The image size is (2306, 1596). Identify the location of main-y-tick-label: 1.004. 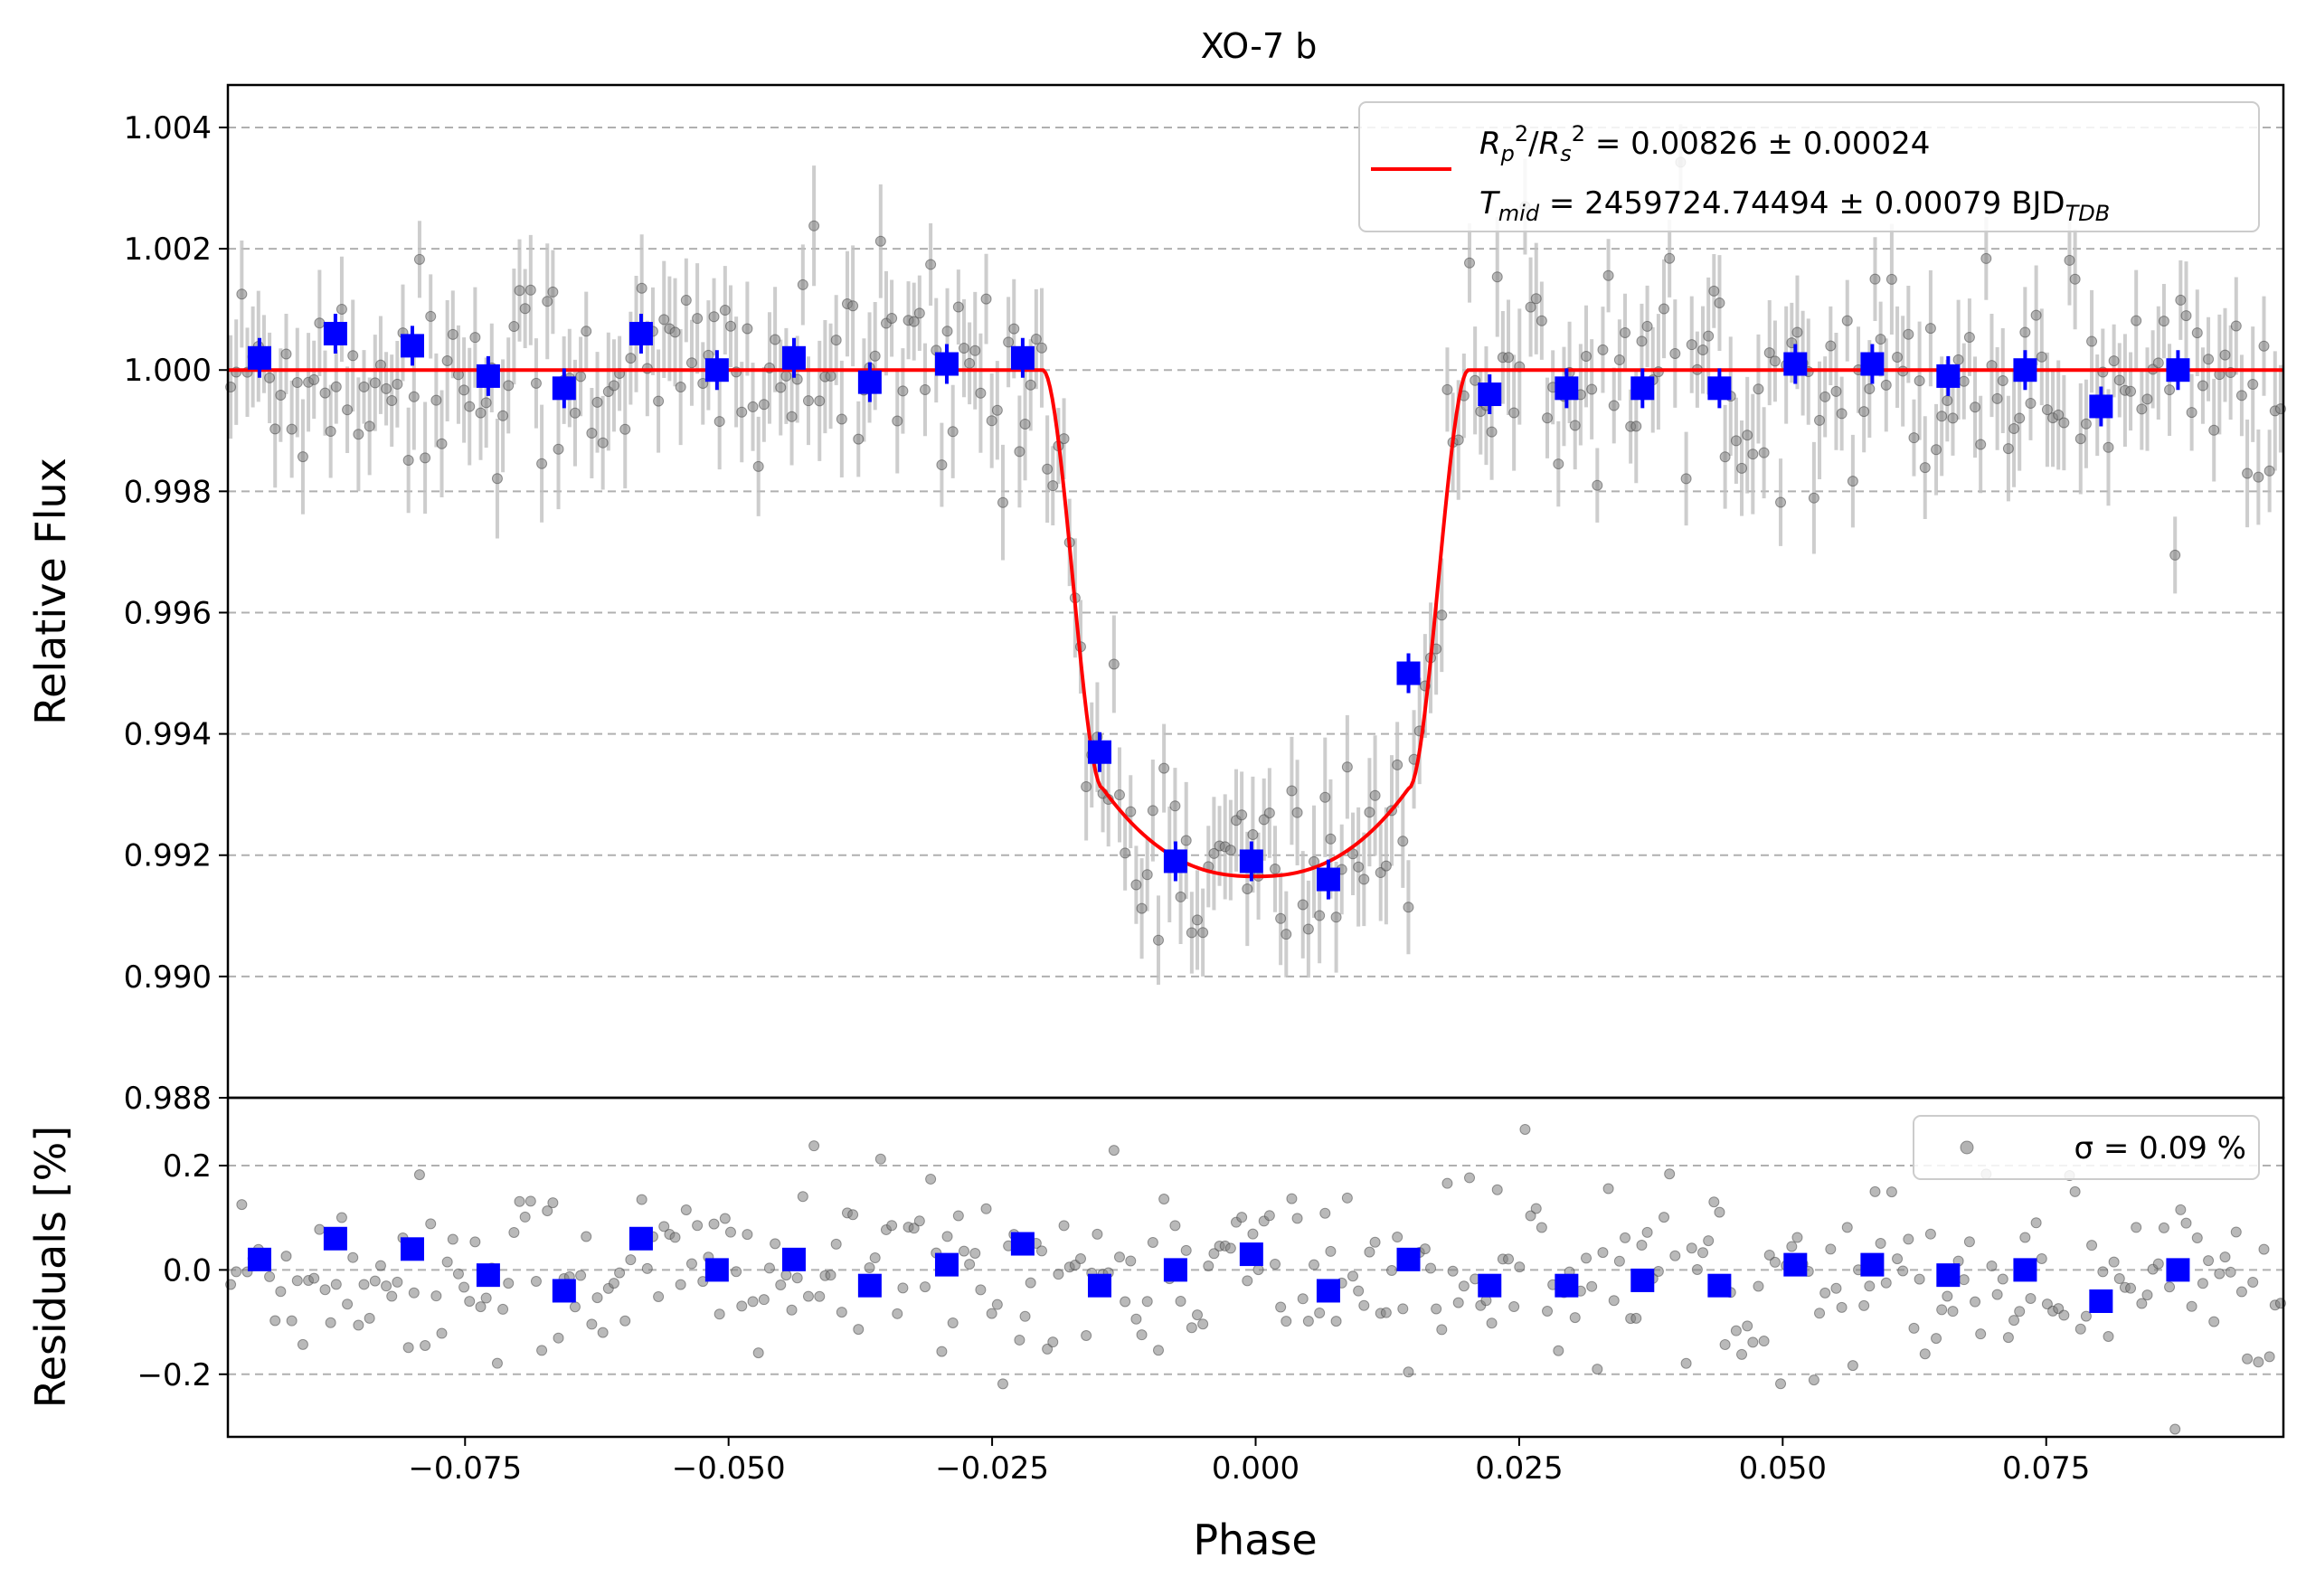
(168, 128).